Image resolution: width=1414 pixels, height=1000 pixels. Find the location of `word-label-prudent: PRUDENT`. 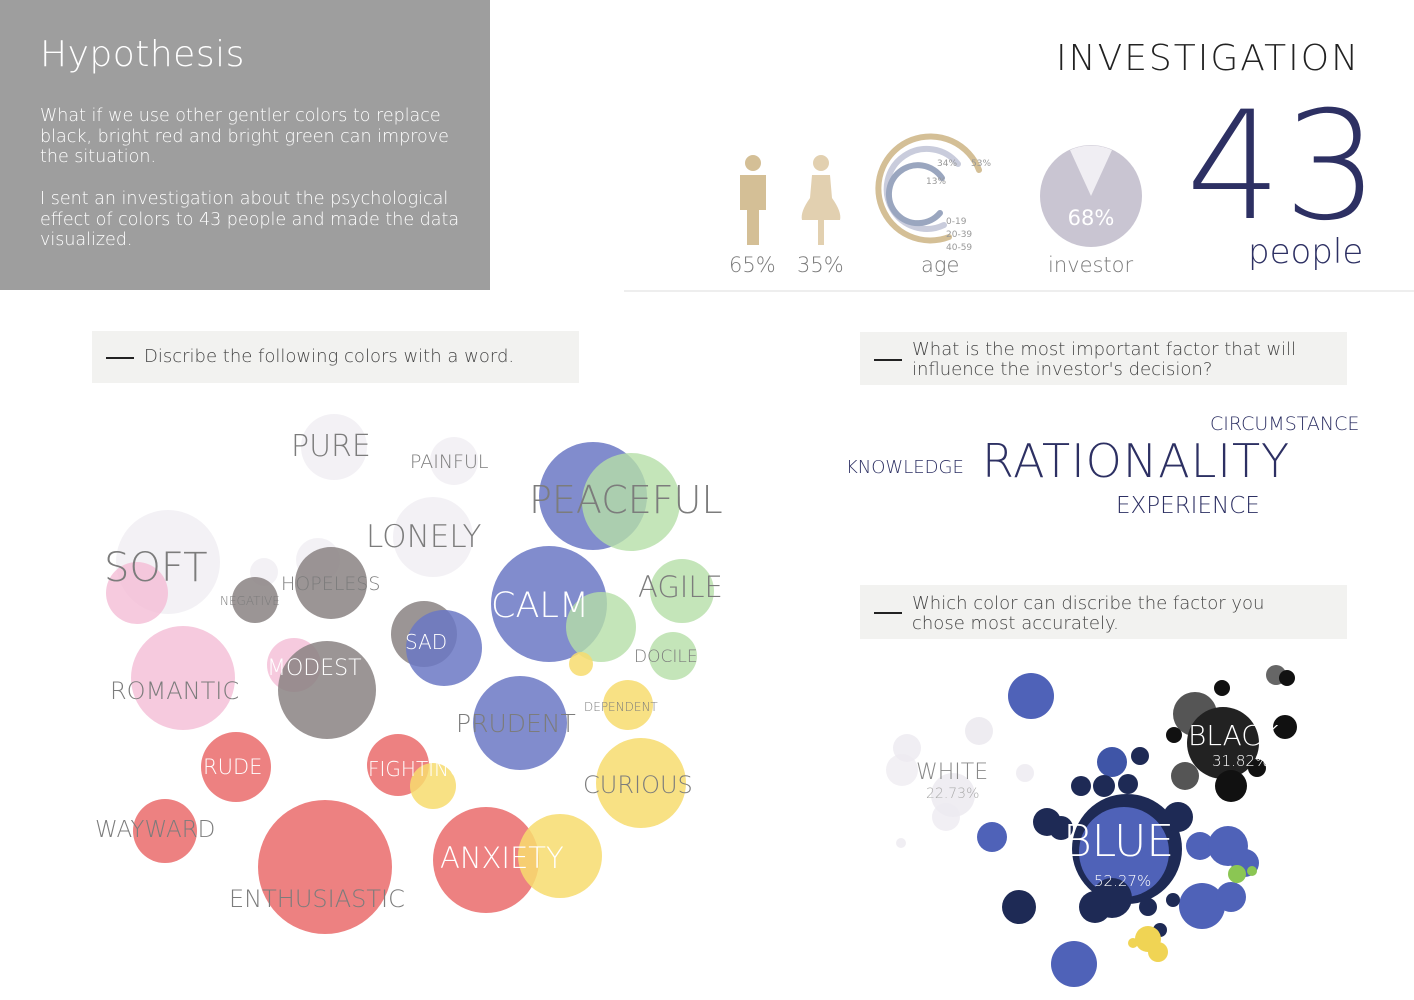

word-label-prudent: PRUDENT is located at coordinates (516, 723).